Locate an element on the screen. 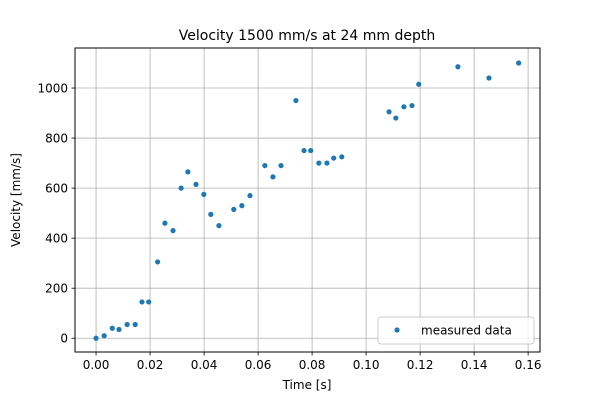 The height and width of the screenshot is (400, 600). x-axis-label: Time [s] is located at coordinates (307, 385).